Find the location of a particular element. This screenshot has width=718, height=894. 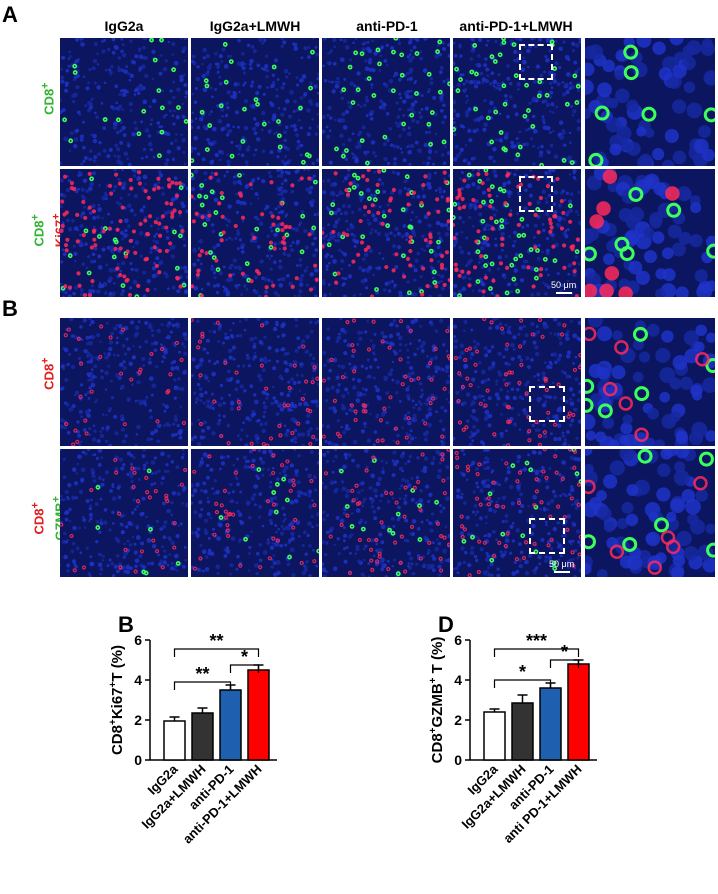

micrograph-b-r2-c2 is located at coordinates (255, 513).